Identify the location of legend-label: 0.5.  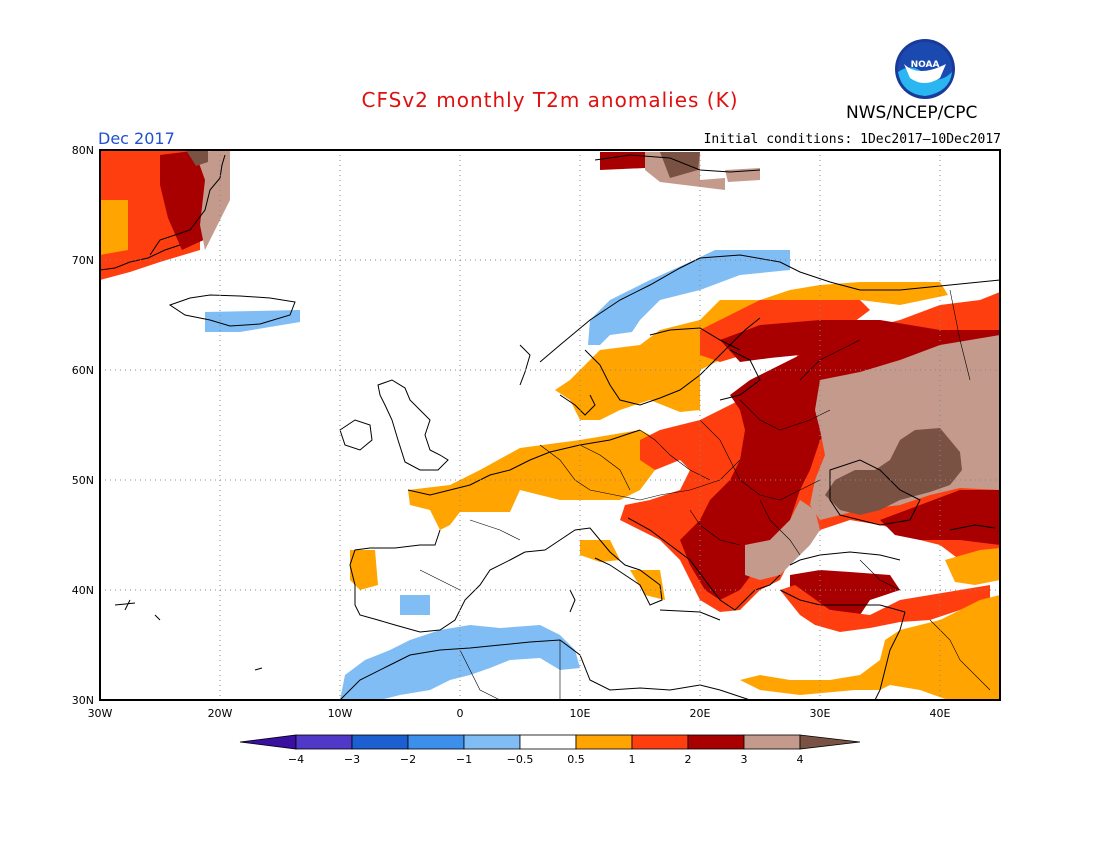
(576, 759).